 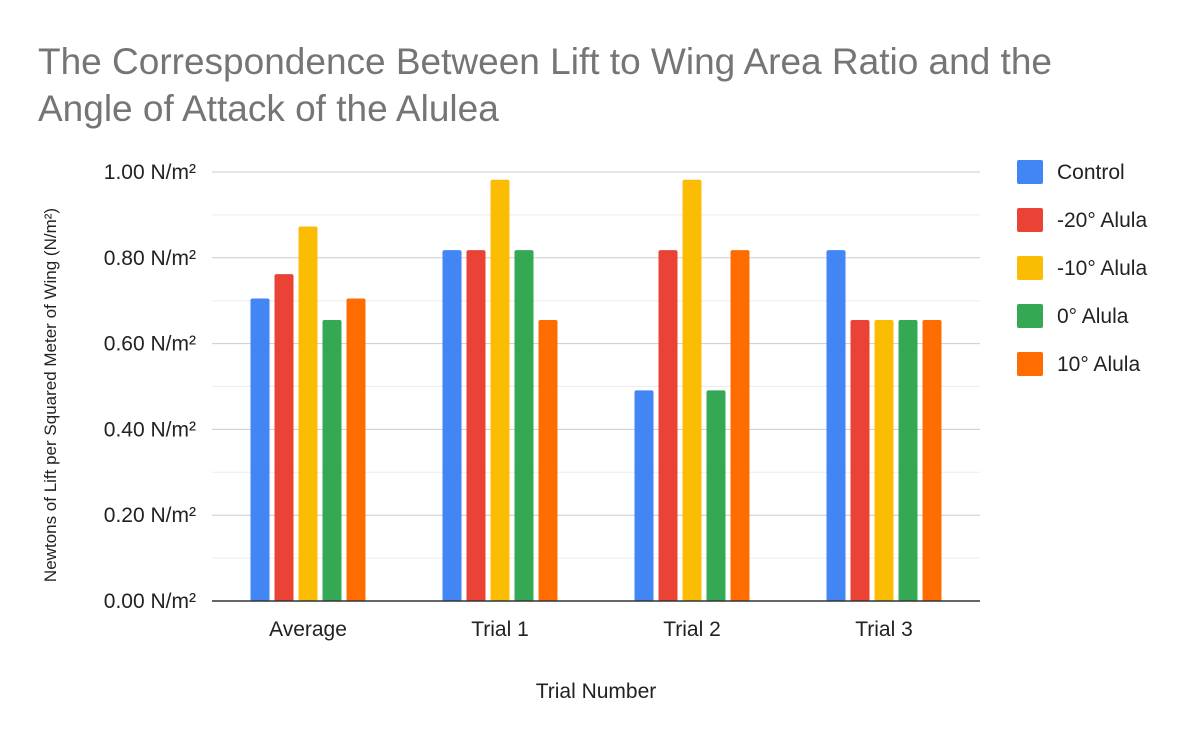 I want to click on x-tick-label: Trial 3, so click(x=884, y=629).